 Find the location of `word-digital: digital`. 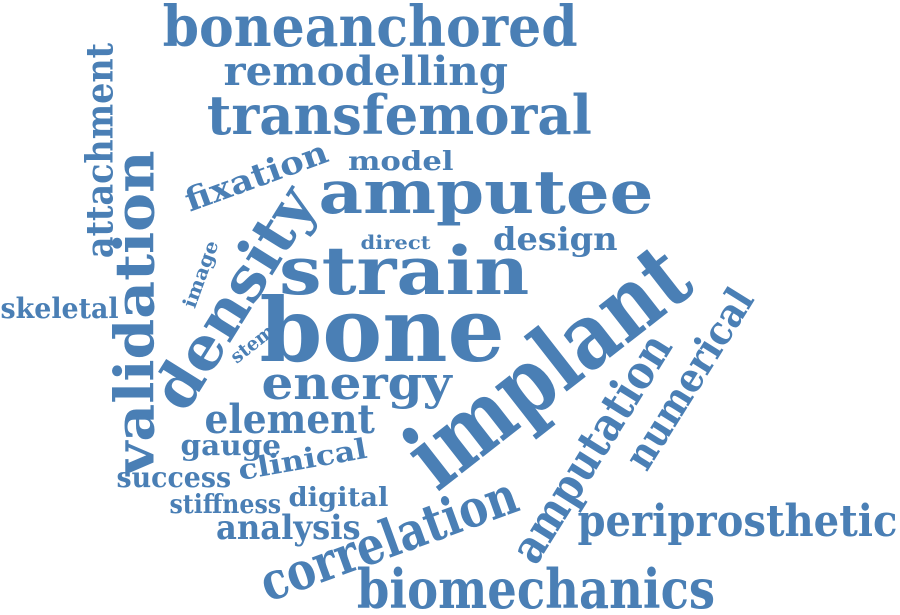

word-digital: digital is located at coordinates (337, 498).